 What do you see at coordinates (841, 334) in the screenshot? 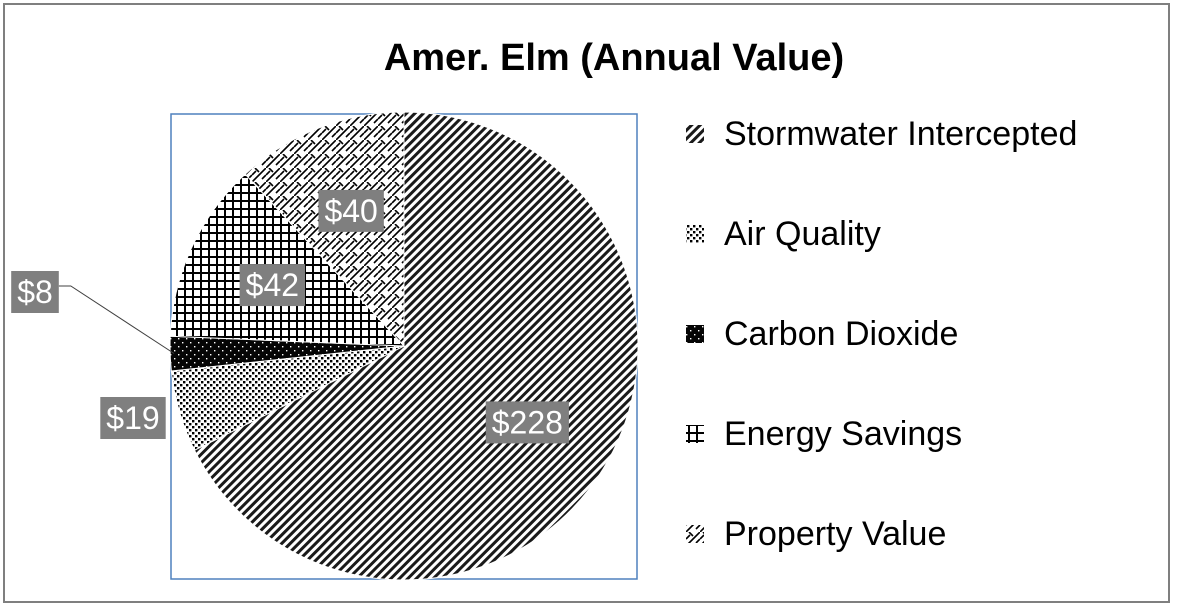
I see `legend-label-carbon-dioxide: Carbon Dioxide` at bounding box center [841, 334].